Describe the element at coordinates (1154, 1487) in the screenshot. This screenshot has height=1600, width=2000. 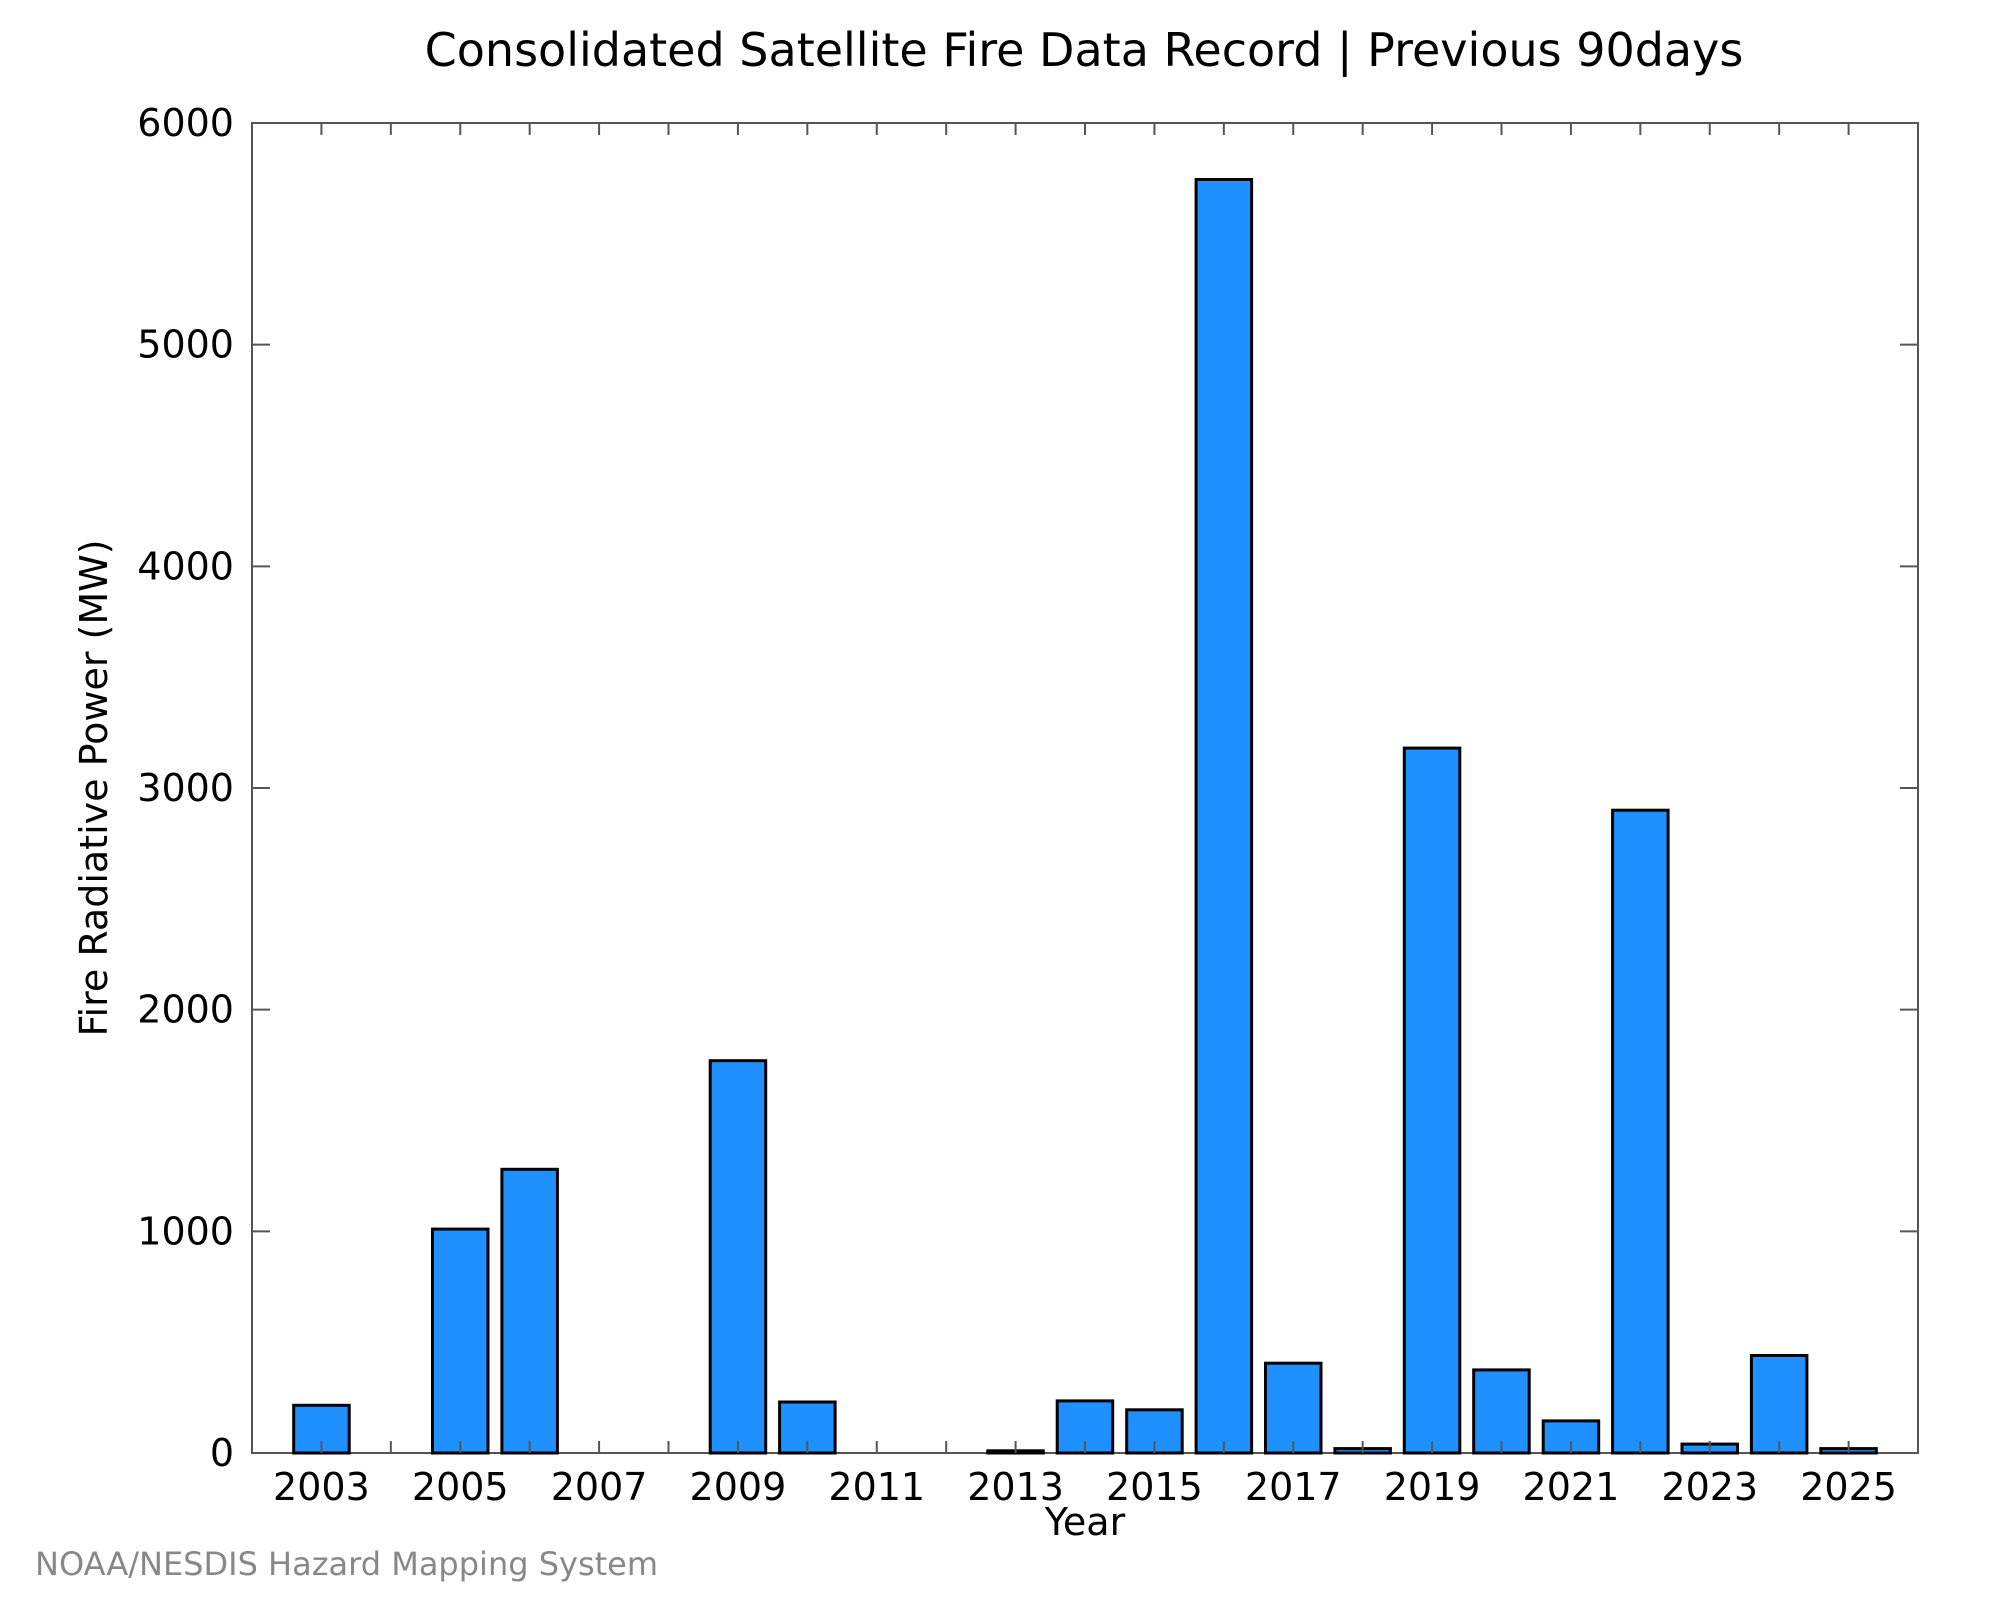
I see `x-tick-label-2015: 2015` at that location.